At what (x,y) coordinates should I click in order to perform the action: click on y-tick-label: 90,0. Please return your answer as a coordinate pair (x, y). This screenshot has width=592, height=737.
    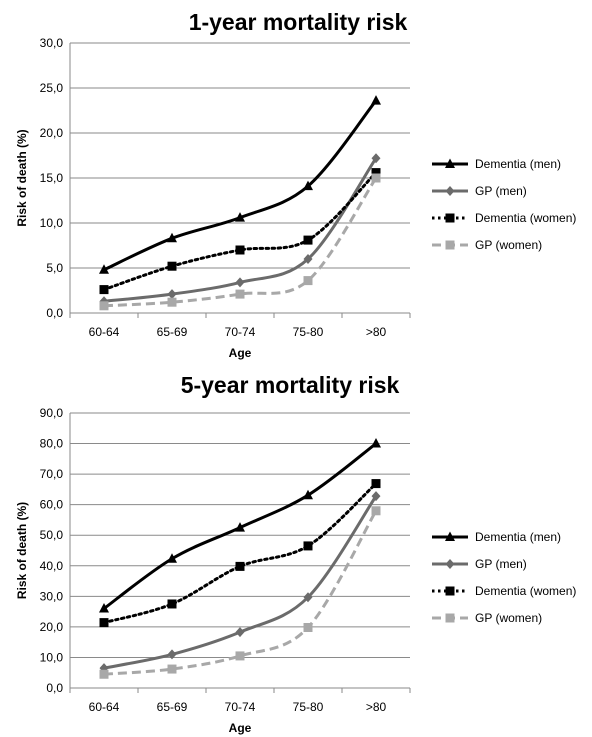
    Looking at the image, I should click on (52, 413).